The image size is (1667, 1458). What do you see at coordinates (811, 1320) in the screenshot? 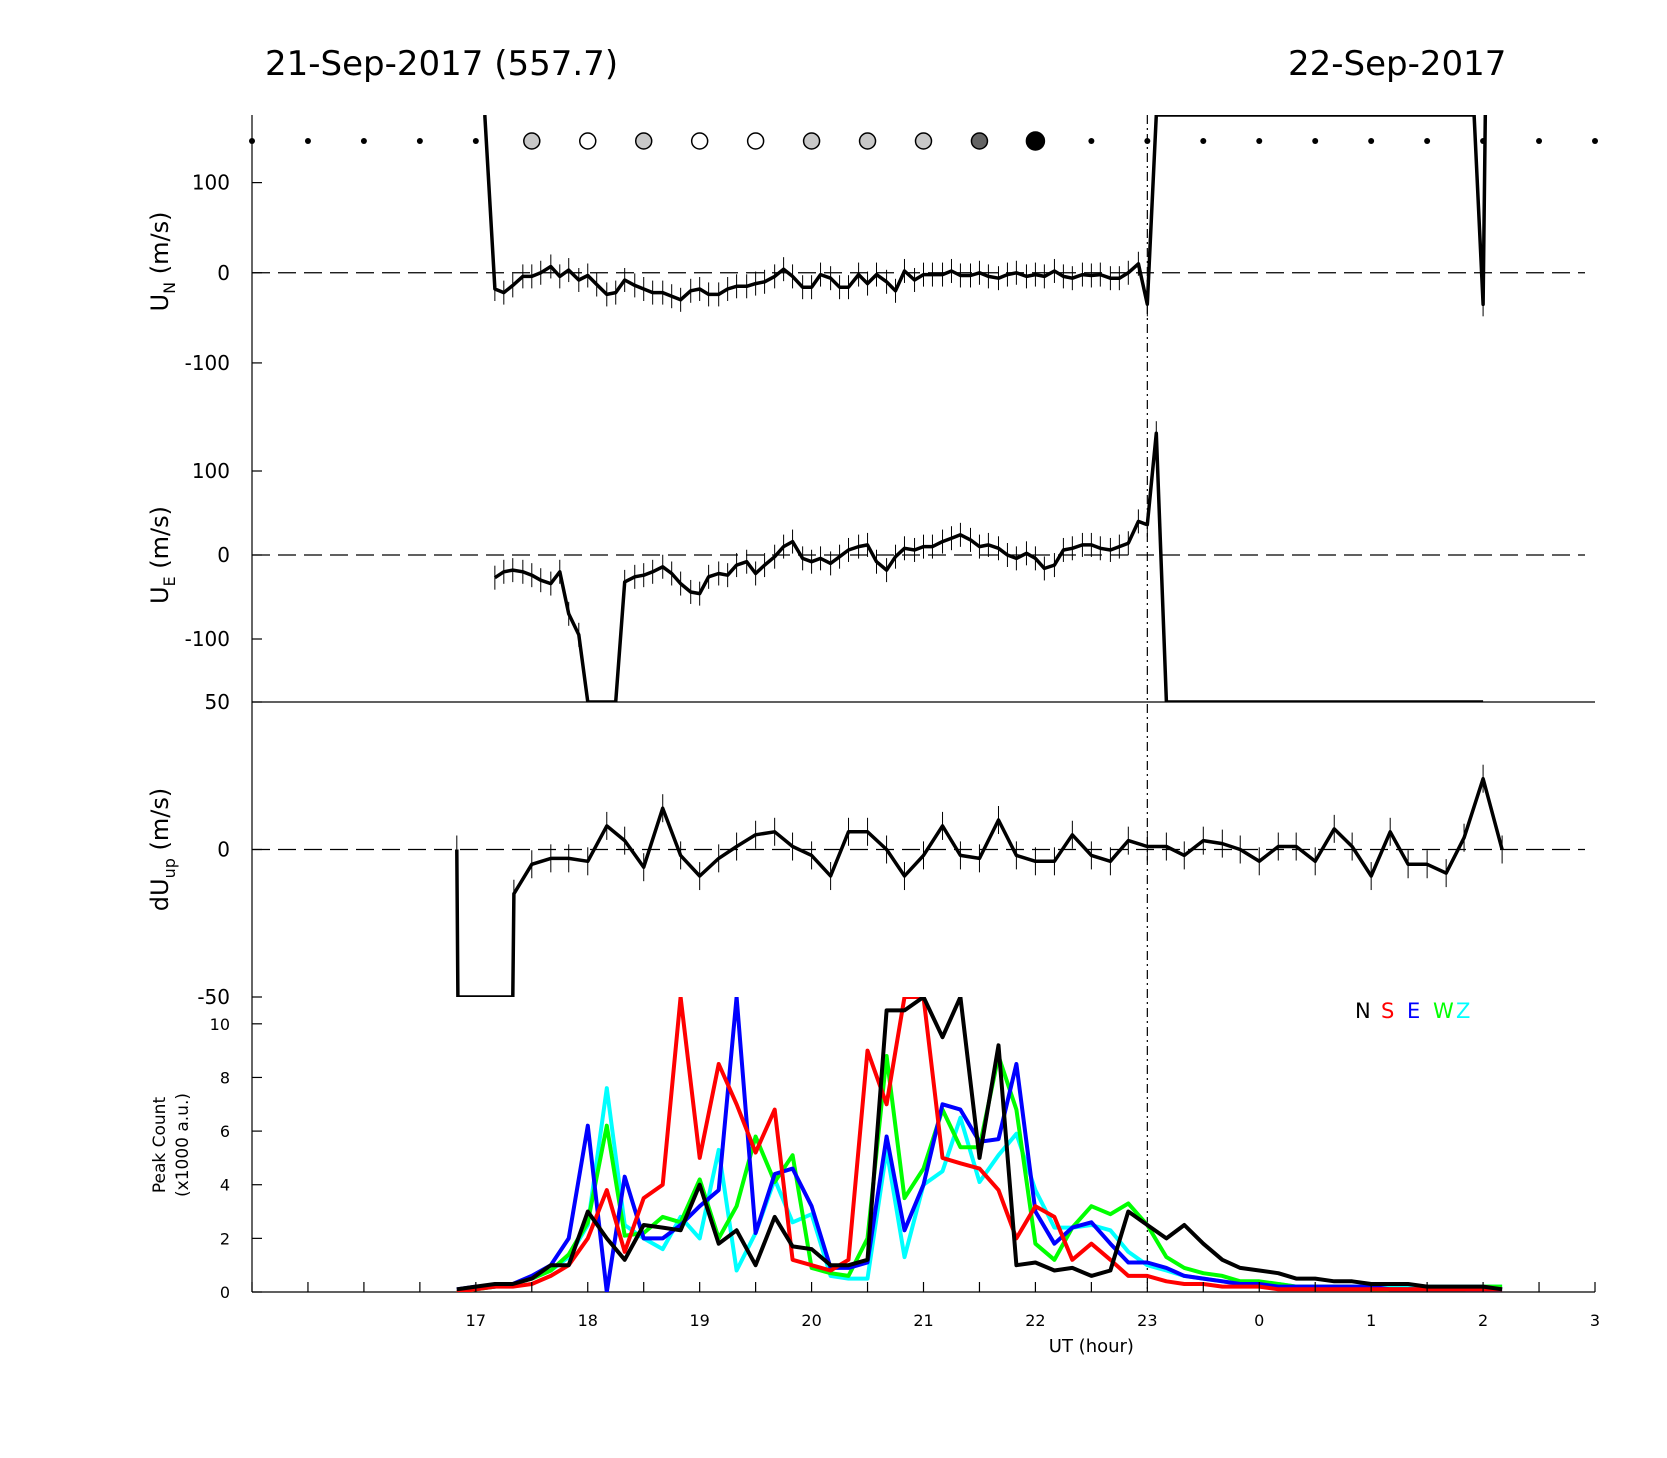
I see `peak-xtick-label: 20` at bounding box center [811, 1320].